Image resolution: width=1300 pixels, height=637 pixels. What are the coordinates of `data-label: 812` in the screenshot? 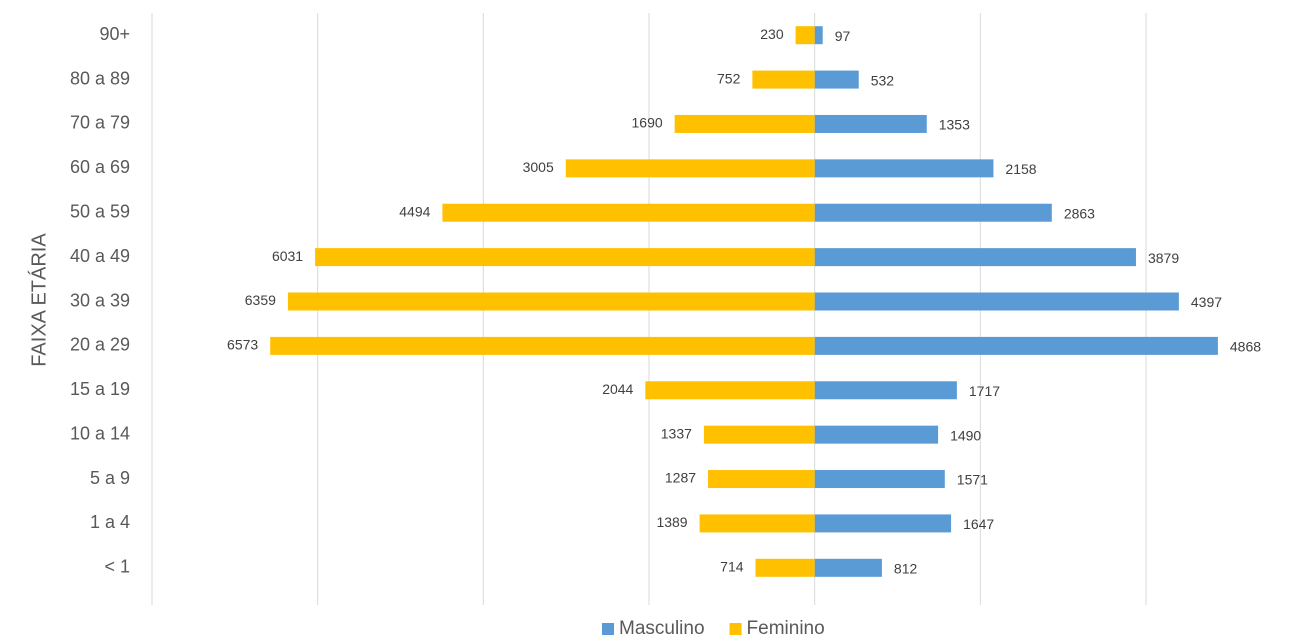 It's located at (906, 569).